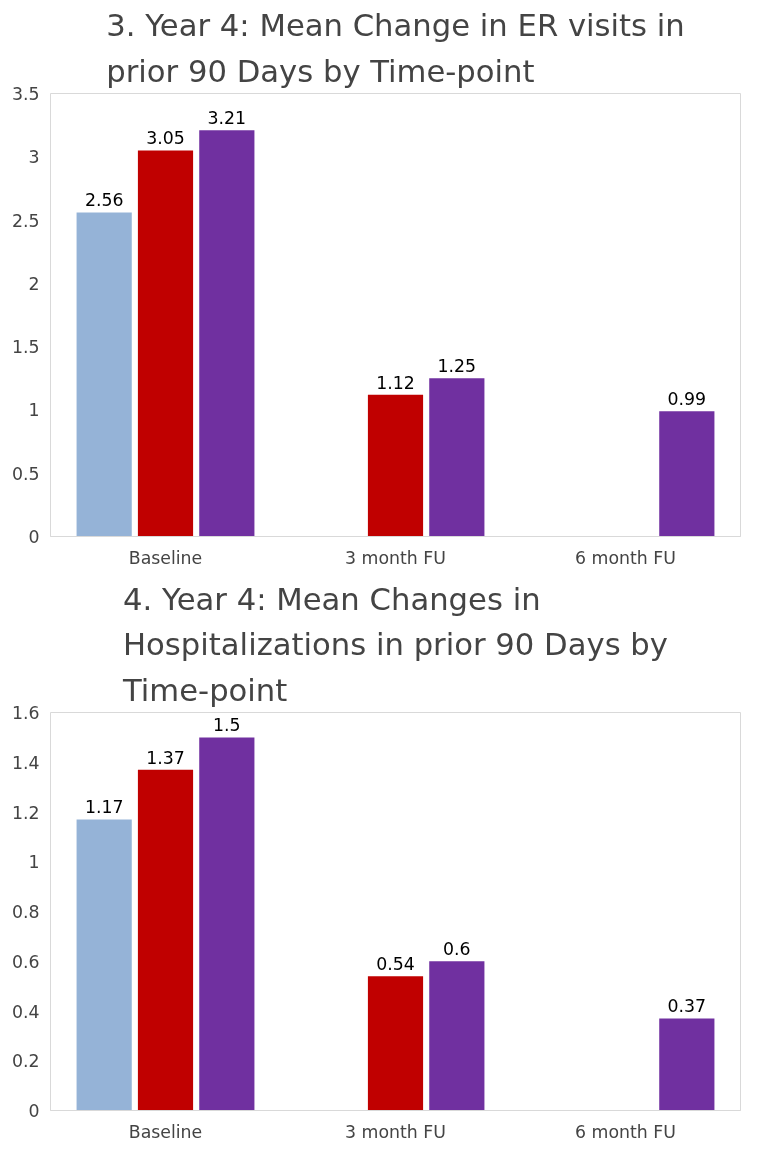 Image resolution: width=765 pixels, height=1153 pixels. Describe the element at coordinates (25, 1011) in the screenshot. I see `y-tick-label: 0.4` at that location.